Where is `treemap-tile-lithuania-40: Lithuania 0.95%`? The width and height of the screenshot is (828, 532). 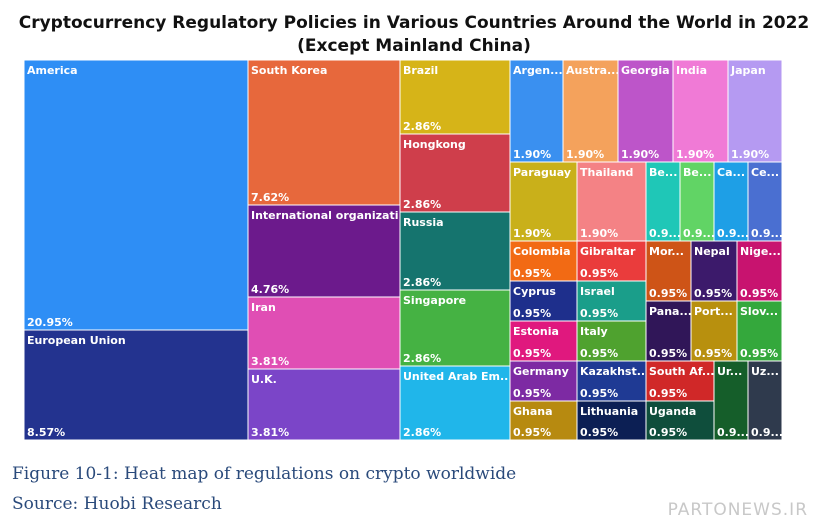
treemap-tile-lithuania-40: Lithuania 0.95% is located at coordinates (611, 420).